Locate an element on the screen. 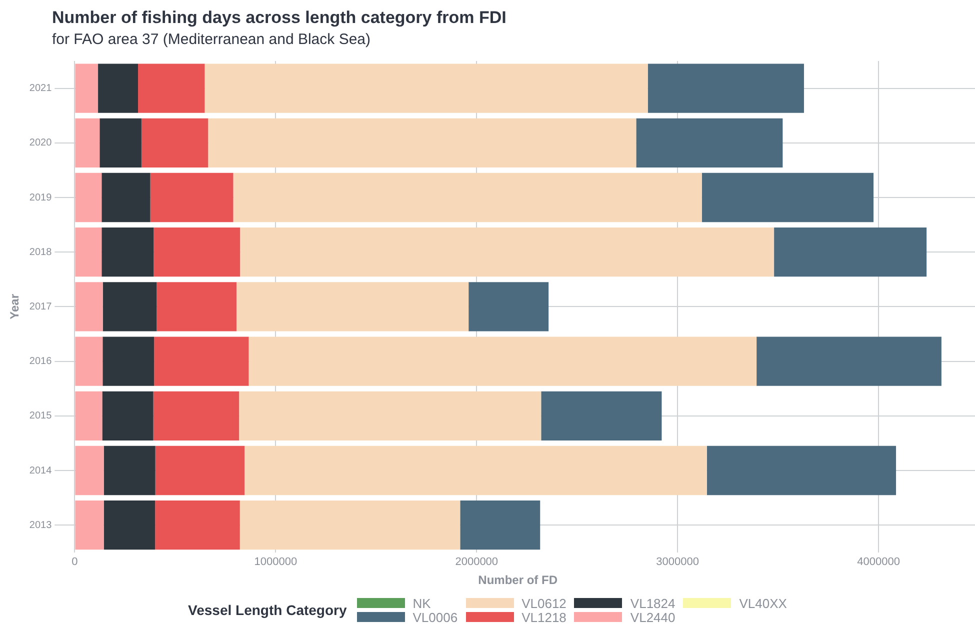 The image size is (975, 626). legend-label: NK is located at coordinates (421, 603).